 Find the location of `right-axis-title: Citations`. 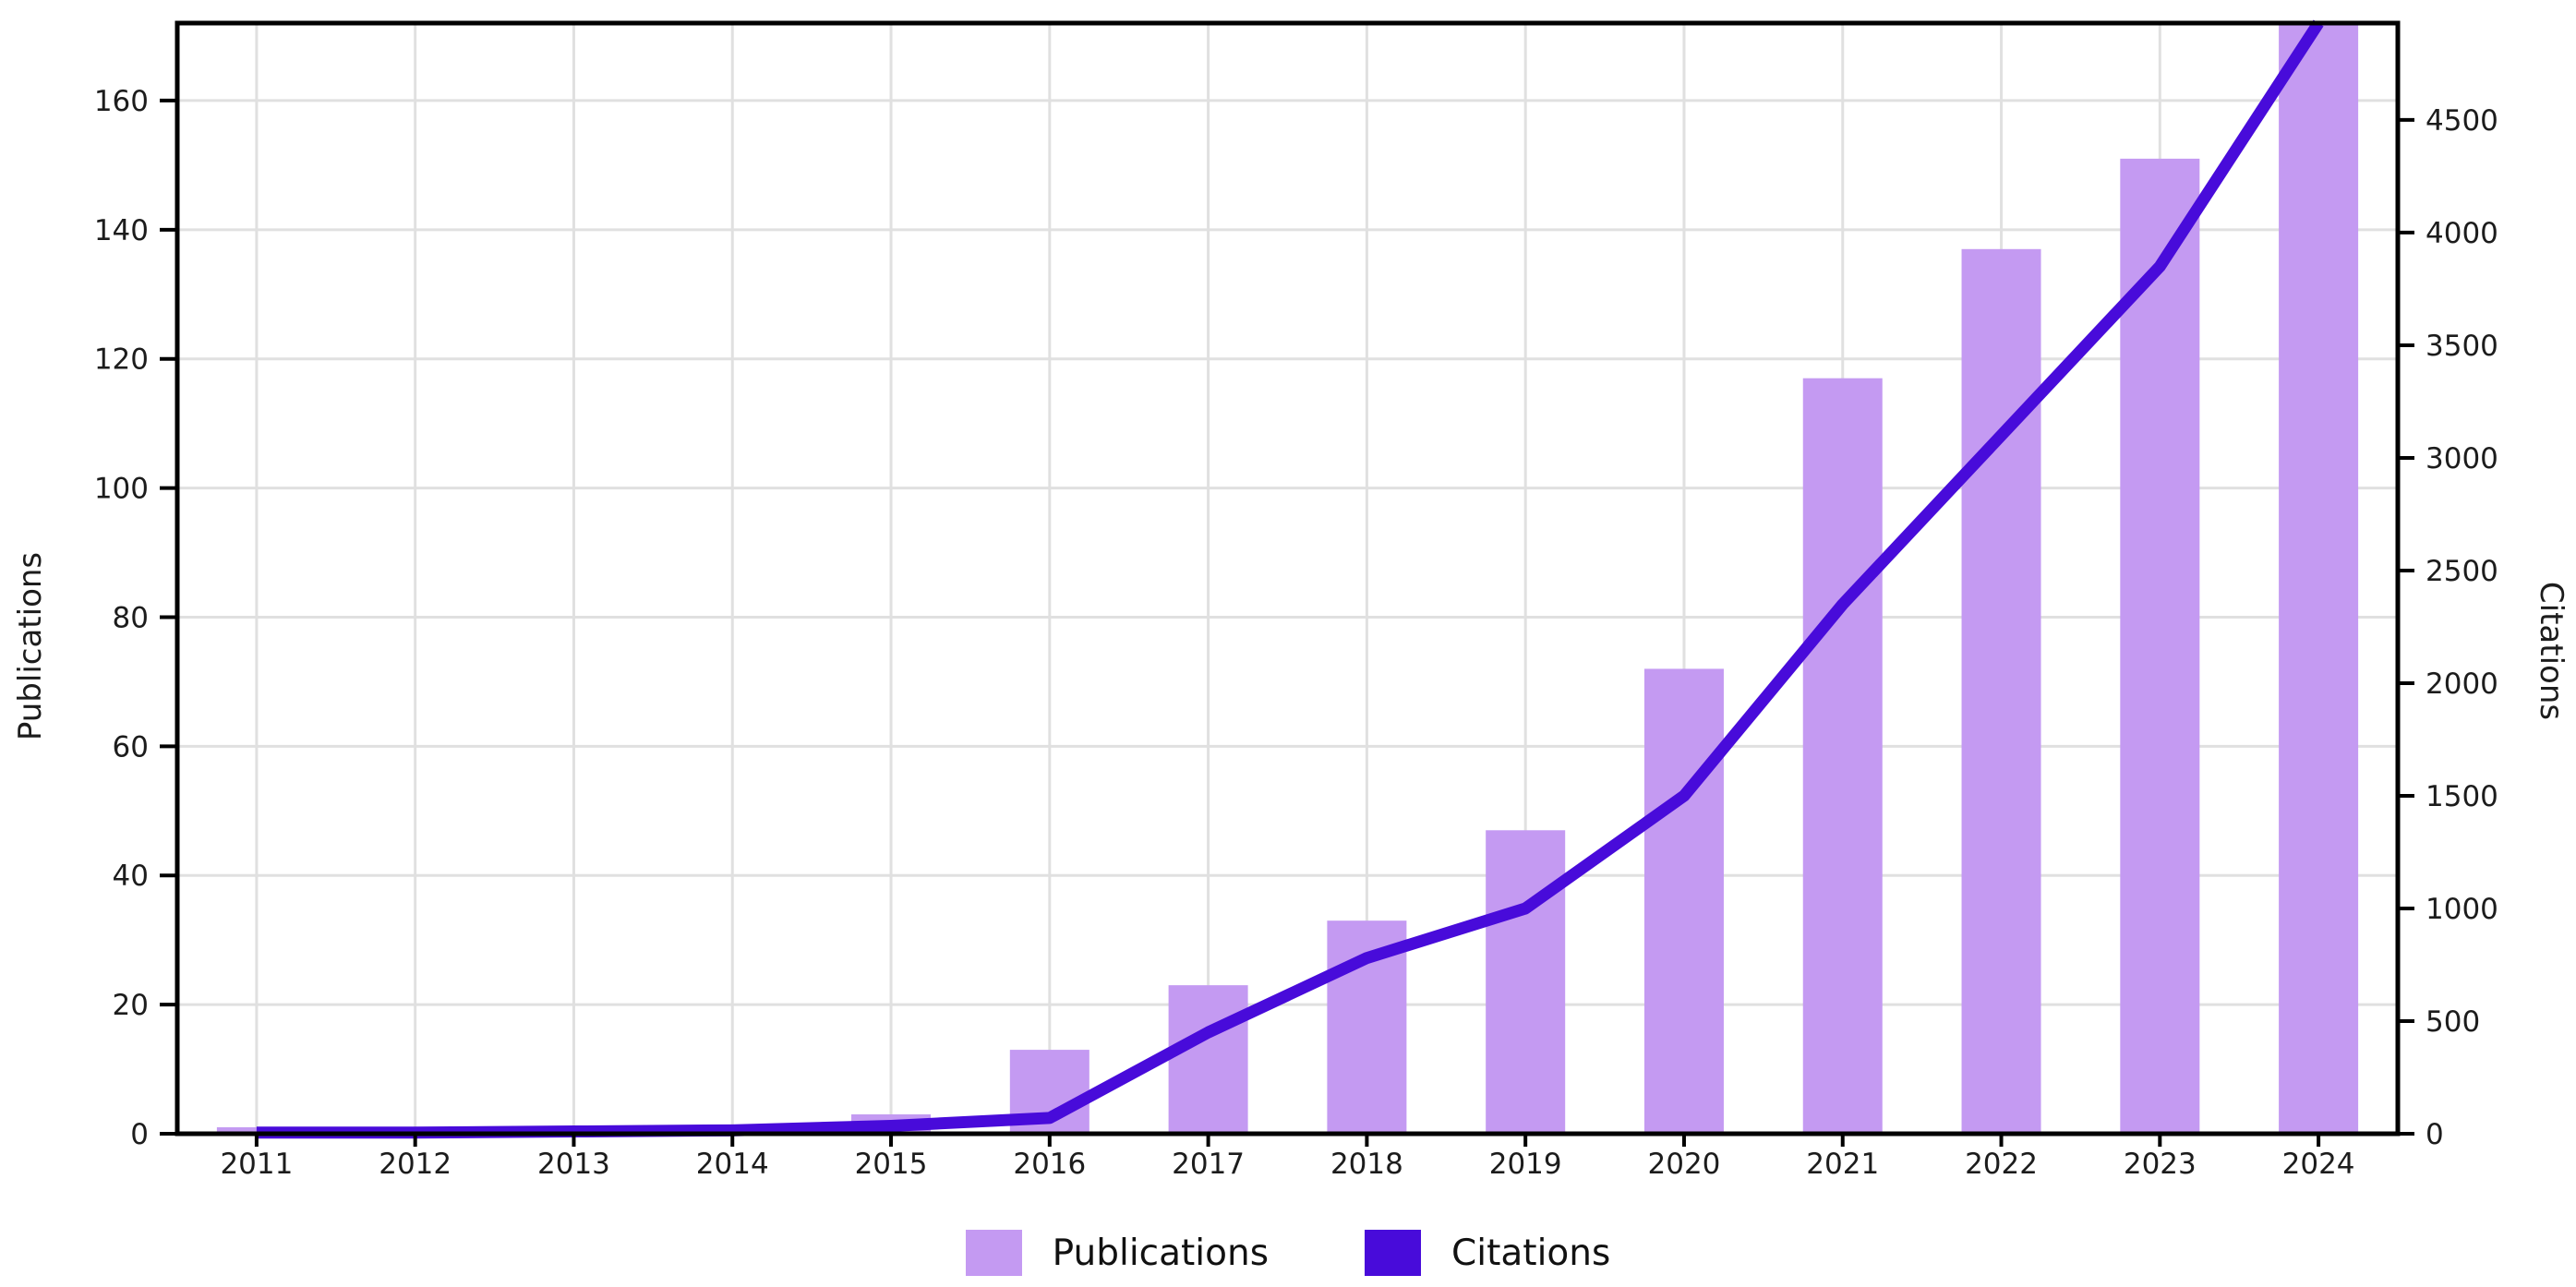

right-axis-title: Citations is located at coordinates (2551, 651).